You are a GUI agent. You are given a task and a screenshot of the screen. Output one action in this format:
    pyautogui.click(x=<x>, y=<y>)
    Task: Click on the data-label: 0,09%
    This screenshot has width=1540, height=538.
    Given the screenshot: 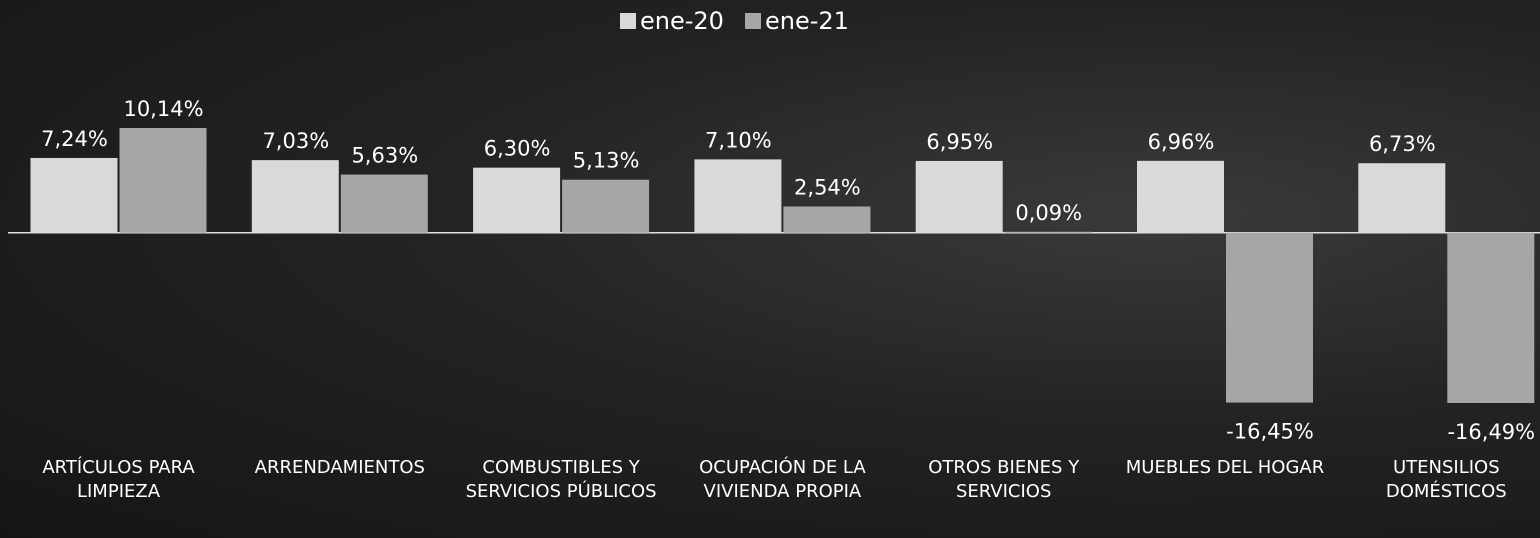 What is the action you would take?
    pyautogui.click(x=1048, y=213)
    